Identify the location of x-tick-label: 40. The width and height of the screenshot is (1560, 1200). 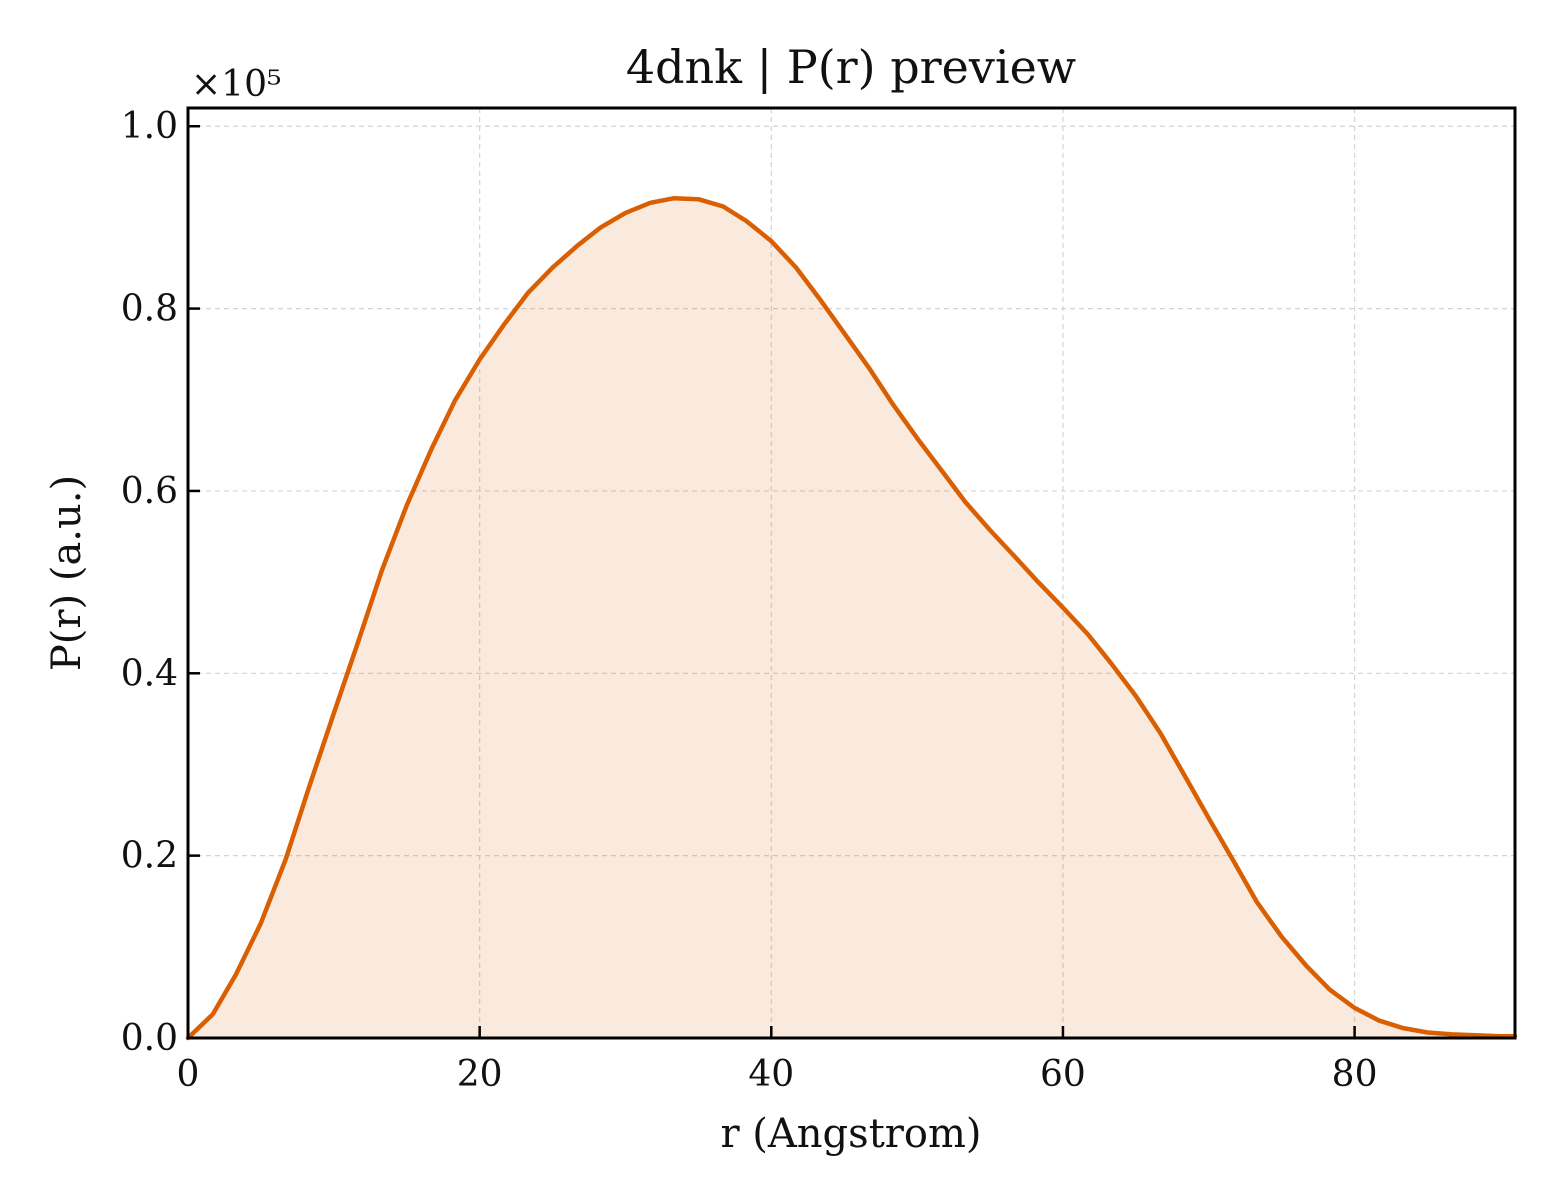
(771, 1074).